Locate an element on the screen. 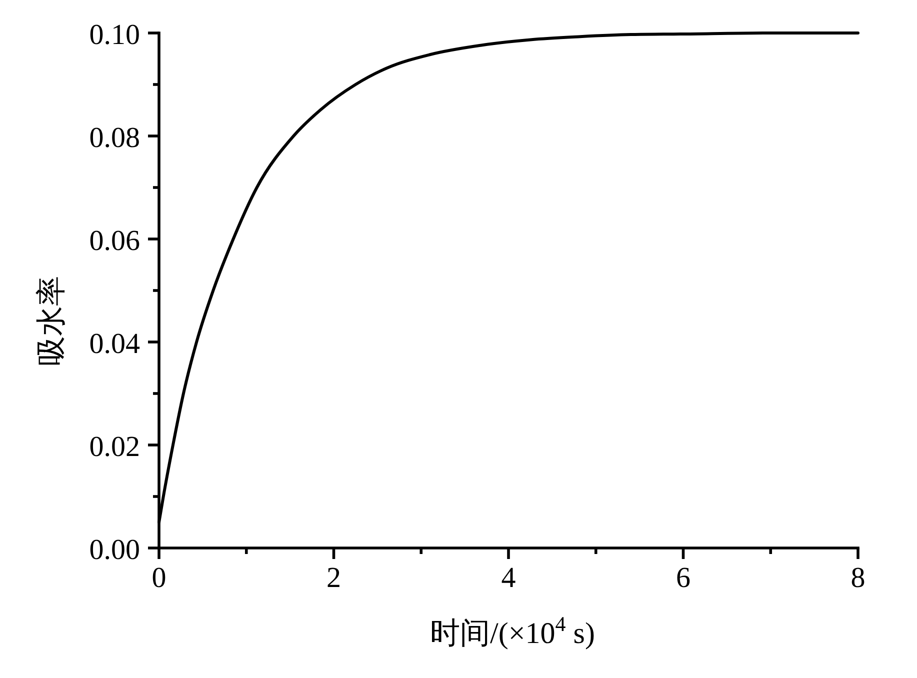  y-tick-label: 0.10 is located at coordinates (114, 35).